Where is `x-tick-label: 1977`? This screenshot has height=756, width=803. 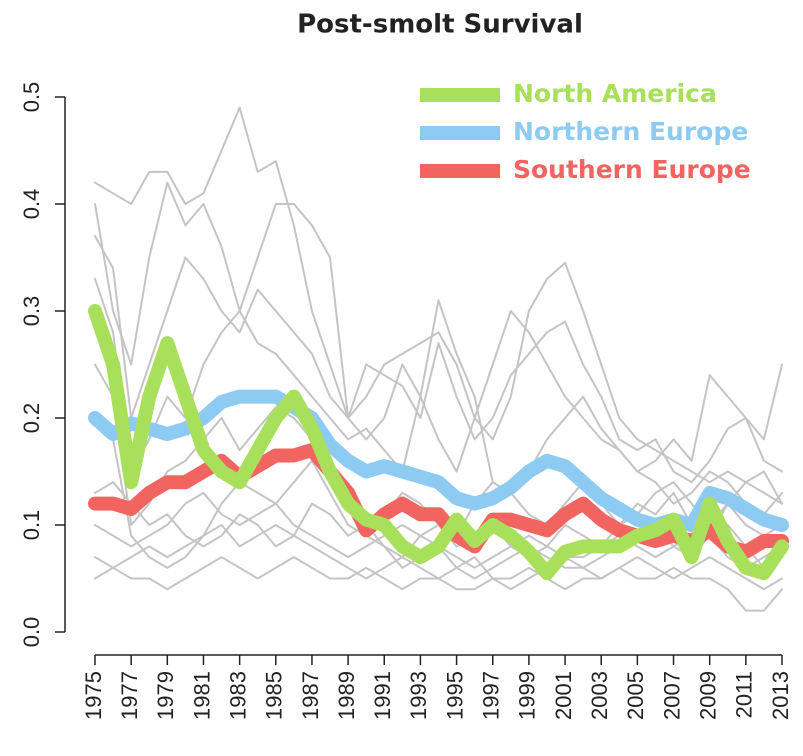 x-tick-label: 1977 is located at coordinates (129, 695).